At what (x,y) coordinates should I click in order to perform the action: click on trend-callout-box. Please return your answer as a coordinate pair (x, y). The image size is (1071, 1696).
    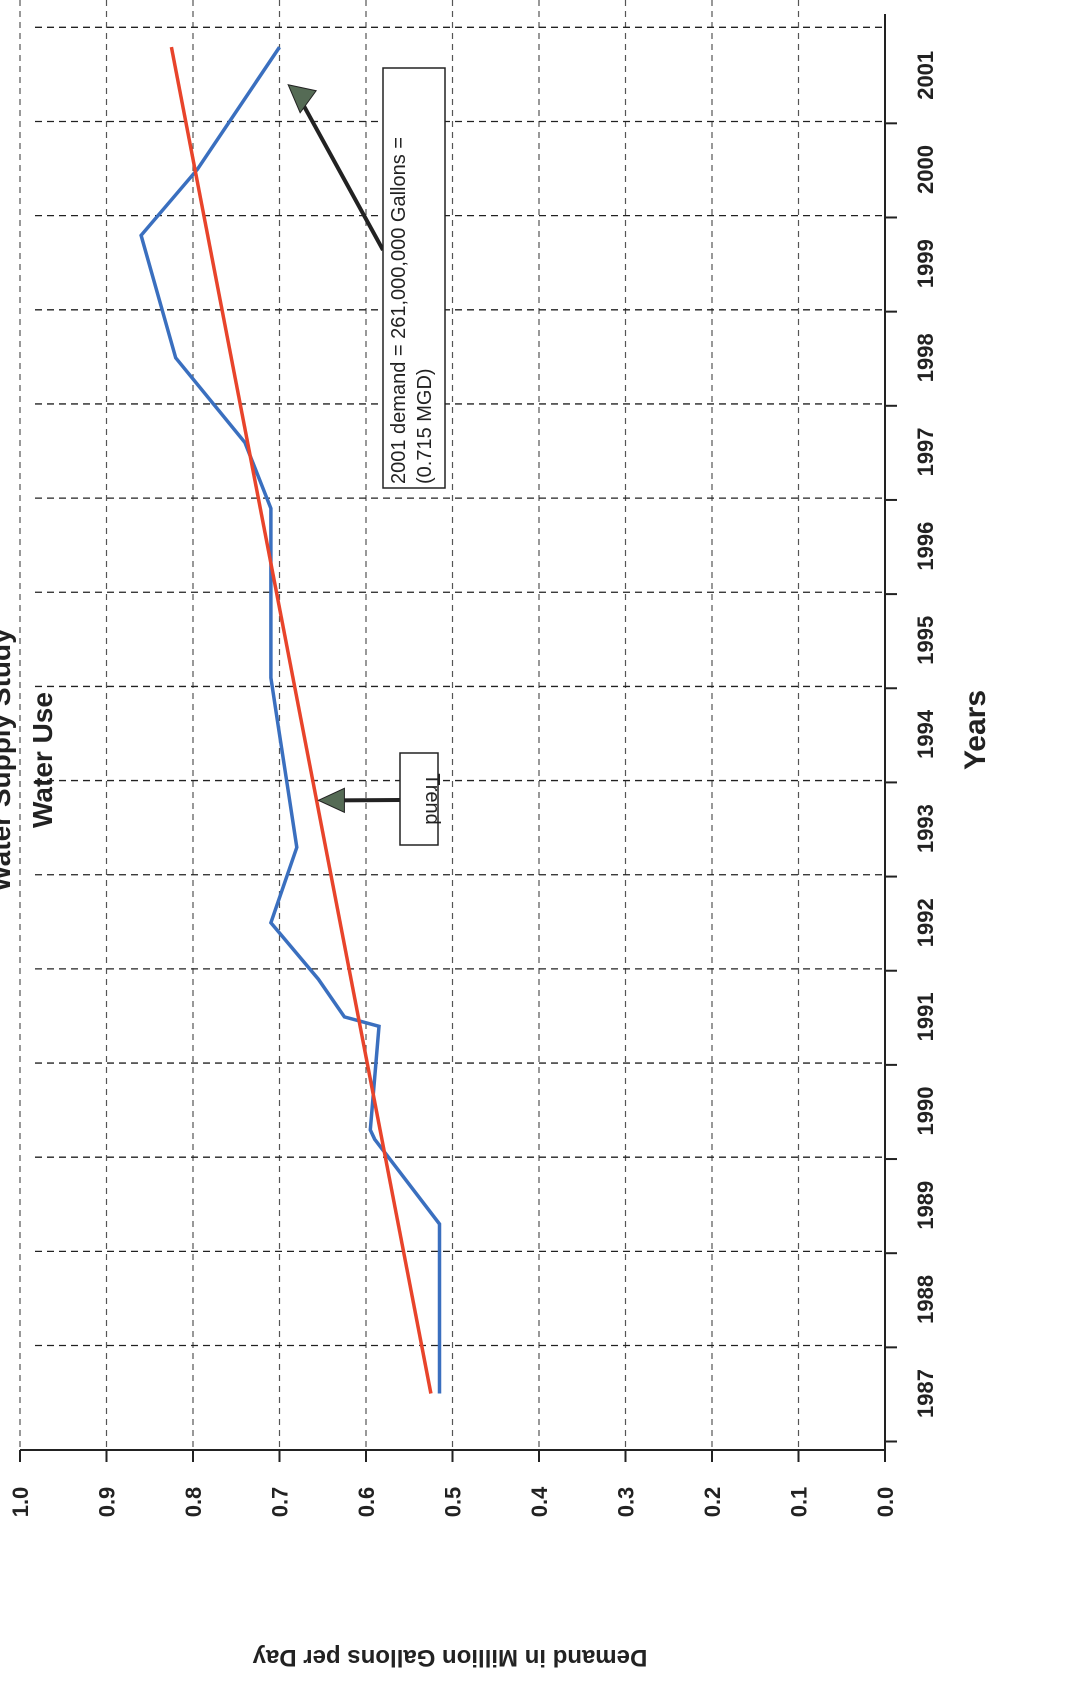
    Looking at the image, I should click on (419, 799).